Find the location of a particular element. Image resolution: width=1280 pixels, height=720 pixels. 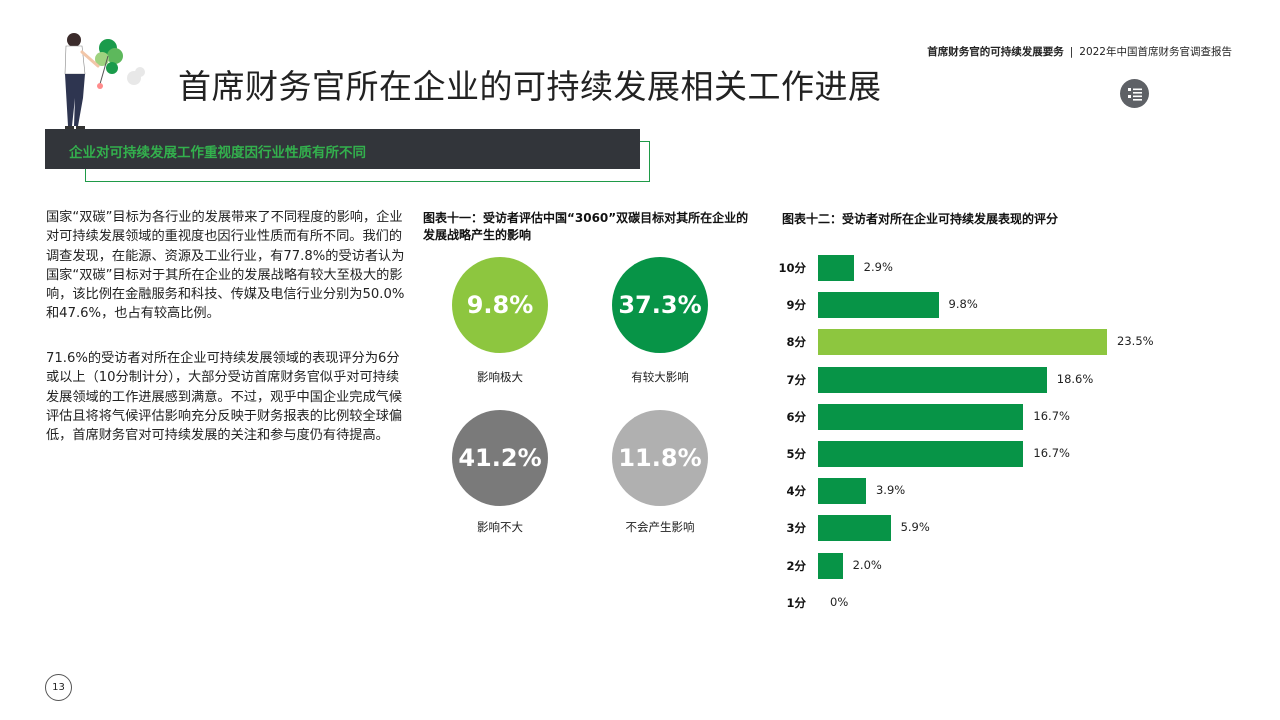

bubble-label-small-impact: 影响不大 is located at coordinates (500, 527).